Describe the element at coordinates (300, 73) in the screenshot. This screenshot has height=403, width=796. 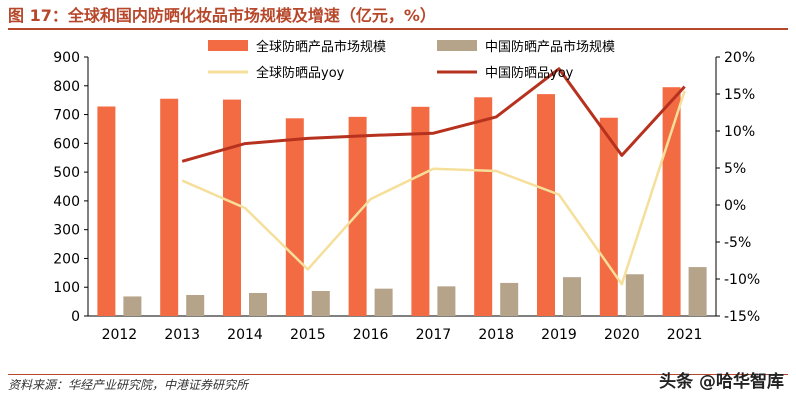
I see `legend-label: 全球防晒品yoy` at that location.